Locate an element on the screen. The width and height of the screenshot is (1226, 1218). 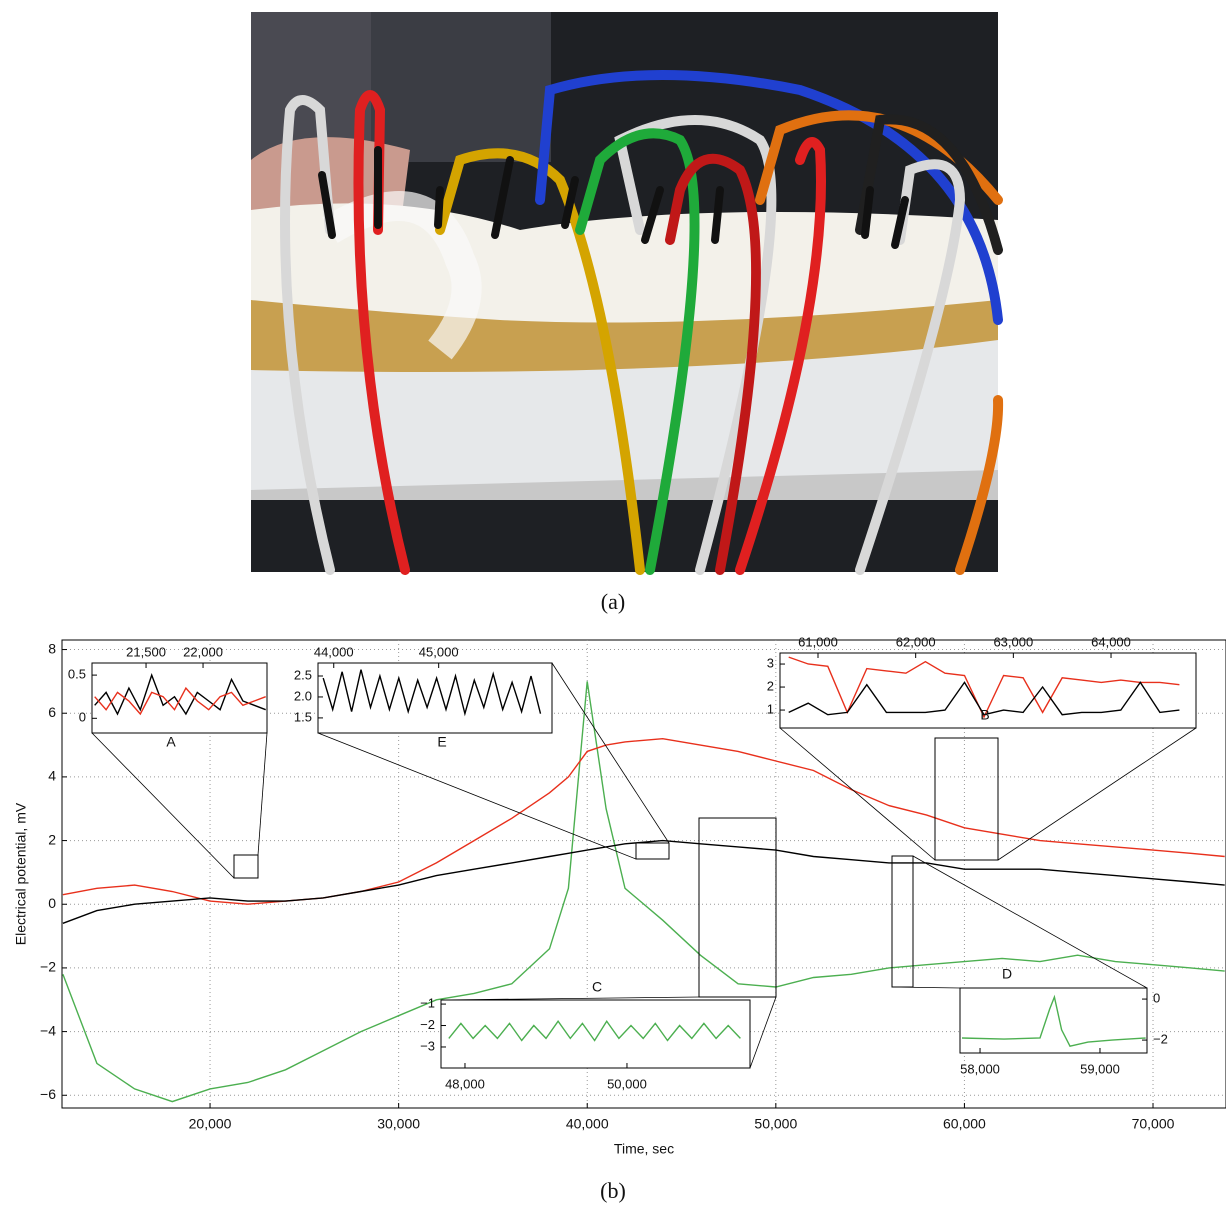
x-tick-label: 40,000 is located at coordinates (587, 1124).